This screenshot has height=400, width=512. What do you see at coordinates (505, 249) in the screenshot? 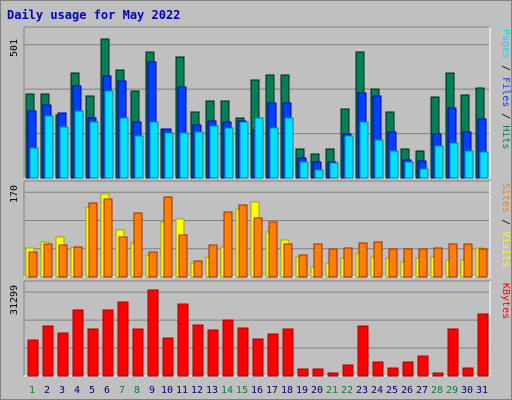
I see `legend-visits: Visits` at bounding box center [505, 249].